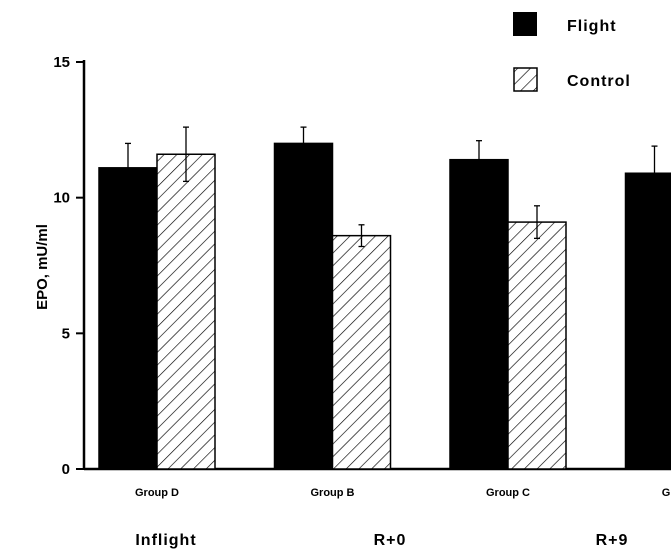 Image resolution: width=671 pixels, height=552 pixels. What do you see at coordinates (390, 540) in the screenshot?
I see `phase-label: R+0` at bounding box center [390, 540].